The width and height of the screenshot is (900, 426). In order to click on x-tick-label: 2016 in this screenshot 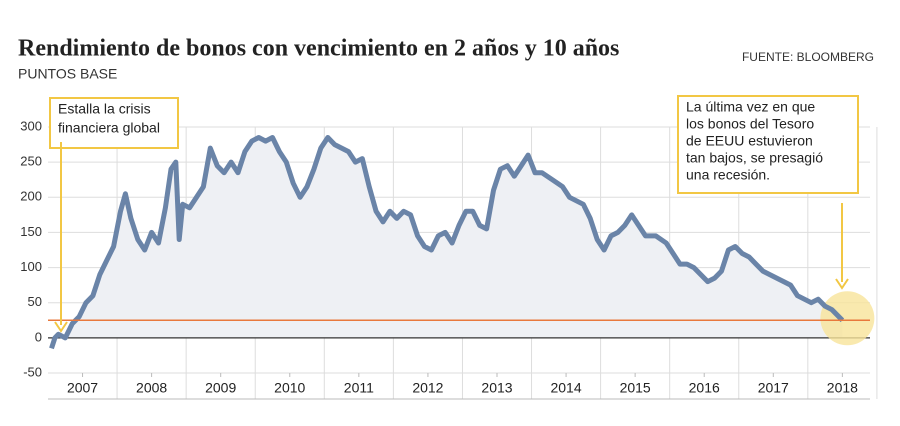, I will do `click(704, 388)`.